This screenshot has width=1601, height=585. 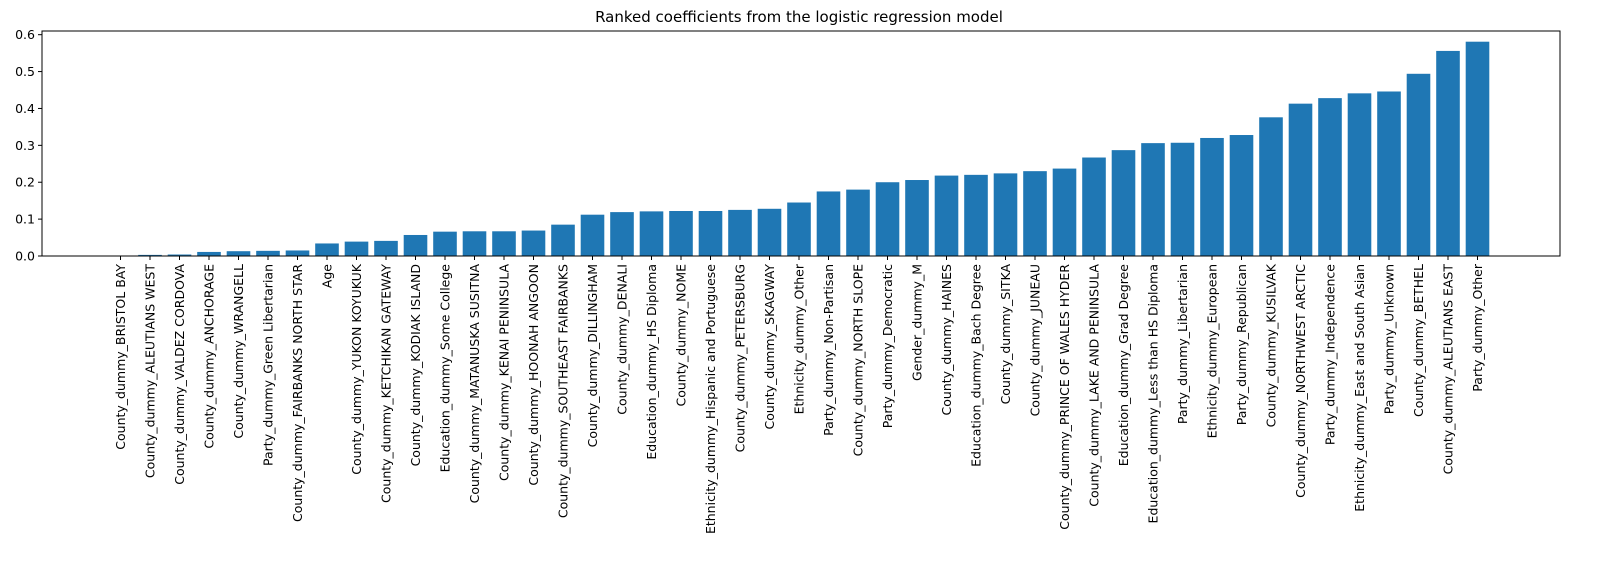 What do you see at coordinates (356, 369) in the screenshot?
I see `x-tick-label: County_dummy_YUKON KOYUKUK` at bounding box center [356, 369].